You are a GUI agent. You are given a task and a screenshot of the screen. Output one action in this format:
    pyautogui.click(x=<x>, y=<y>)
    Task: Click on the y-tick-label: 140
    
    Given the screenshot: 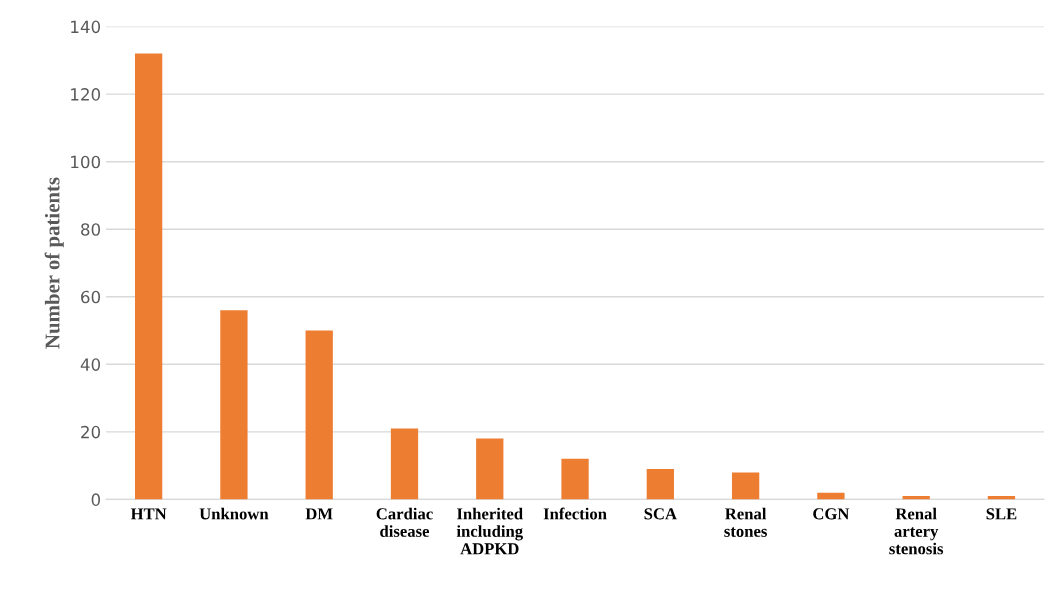 What is the action you would take?
    pyautogui.click(x=86, y=27)
    